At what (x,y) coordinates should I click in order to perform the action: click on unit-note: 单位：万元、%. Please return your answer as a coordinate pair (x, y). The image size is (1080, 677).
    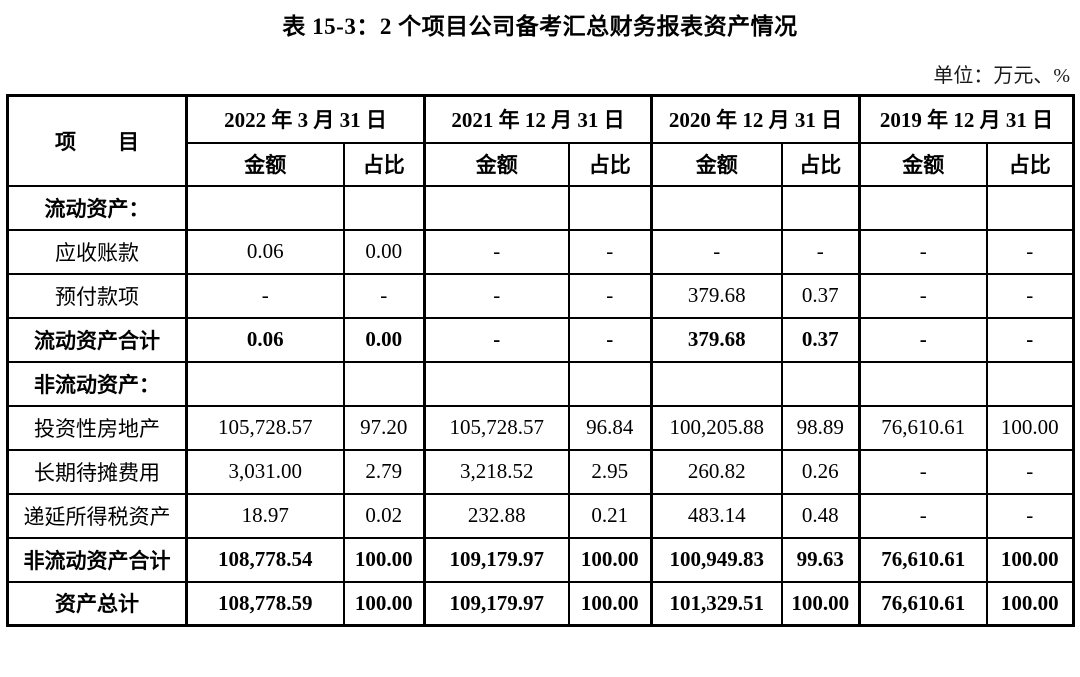
    Looking at the image, I should click on (1001, 76).